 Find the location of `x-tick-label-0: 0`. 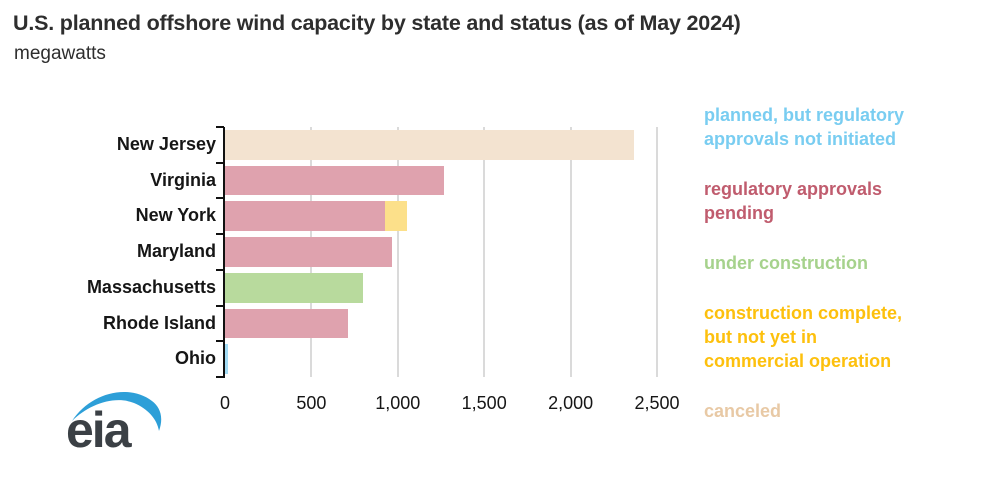

x-tick-label-0: 0 is located at coordinates (225, 403).